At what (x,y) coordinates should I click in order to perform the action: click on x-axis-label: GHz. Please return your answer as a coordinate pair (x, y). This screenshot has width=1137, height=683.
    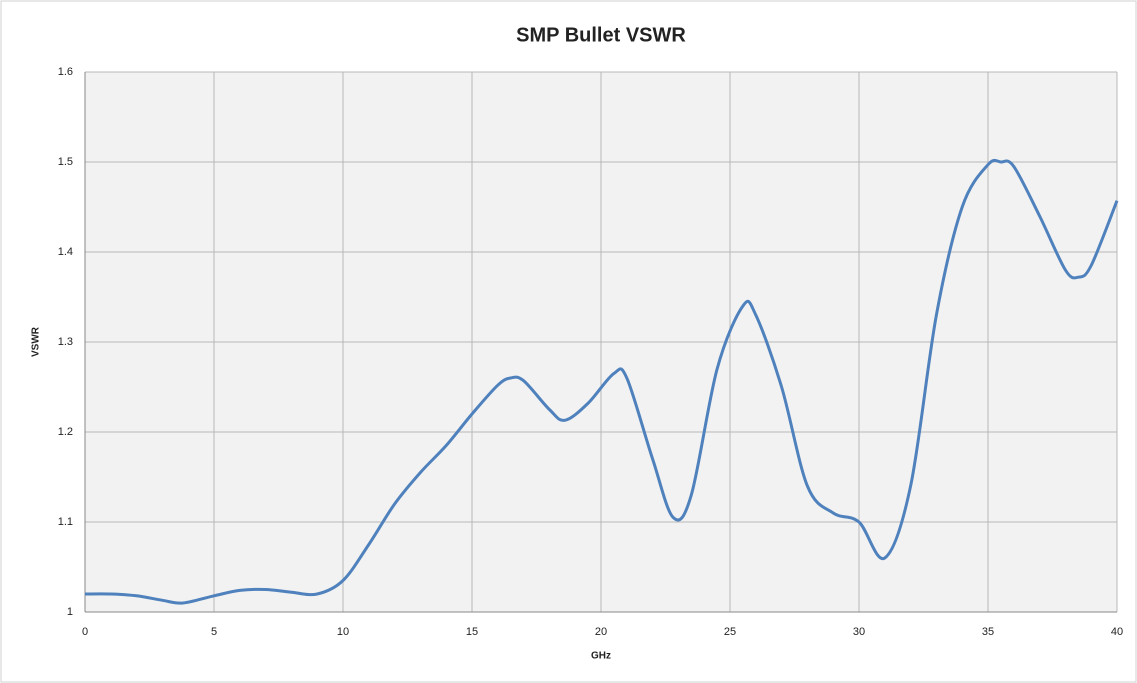
    Looking at the image, I should click on (601, 656).